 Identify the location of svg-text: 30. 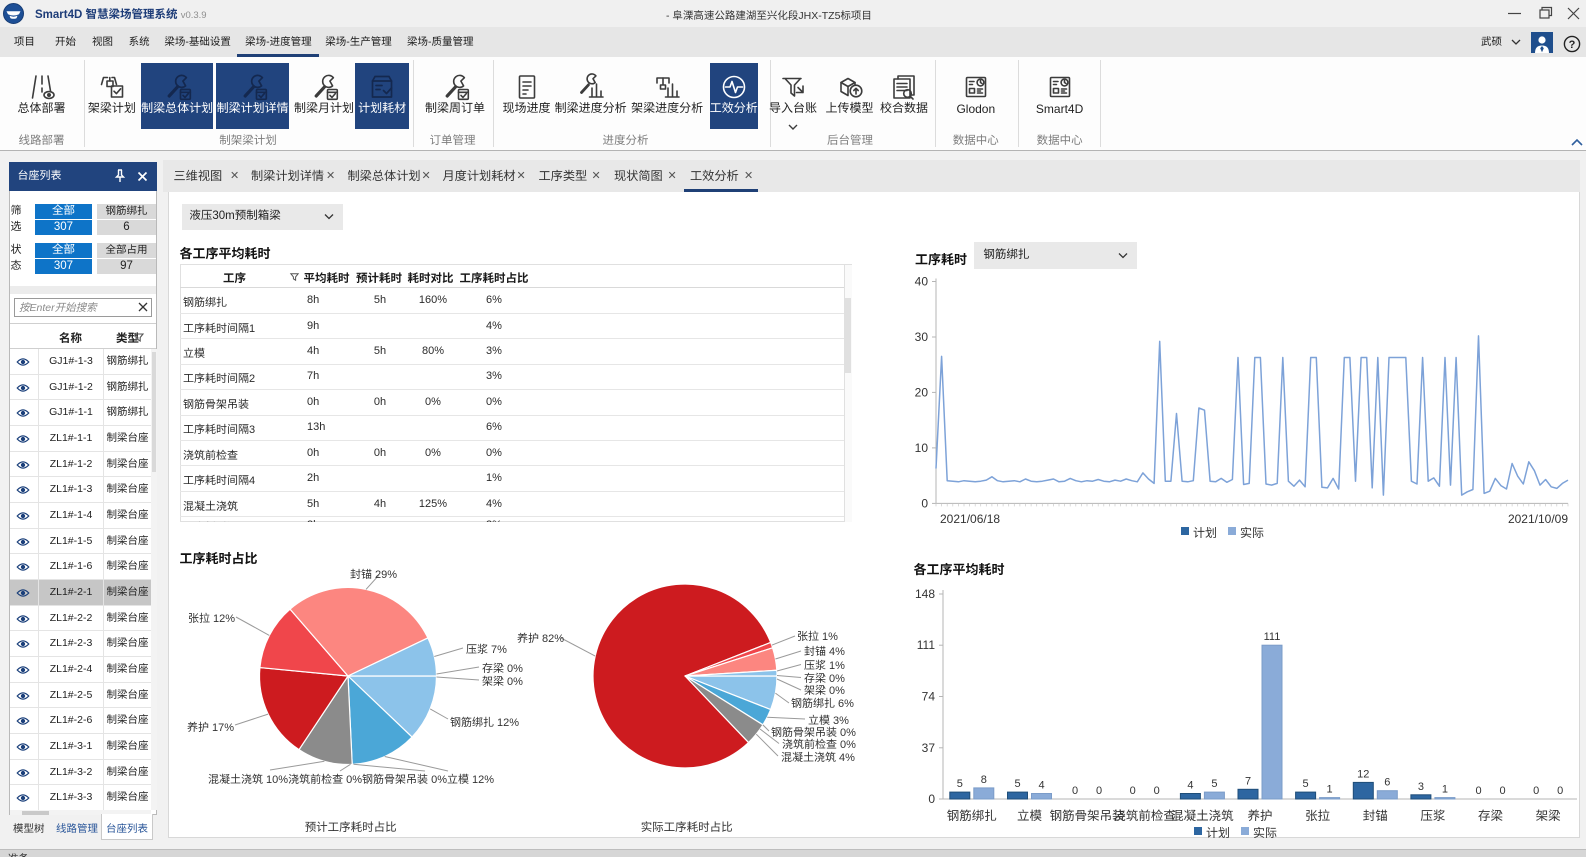
(922, 337).